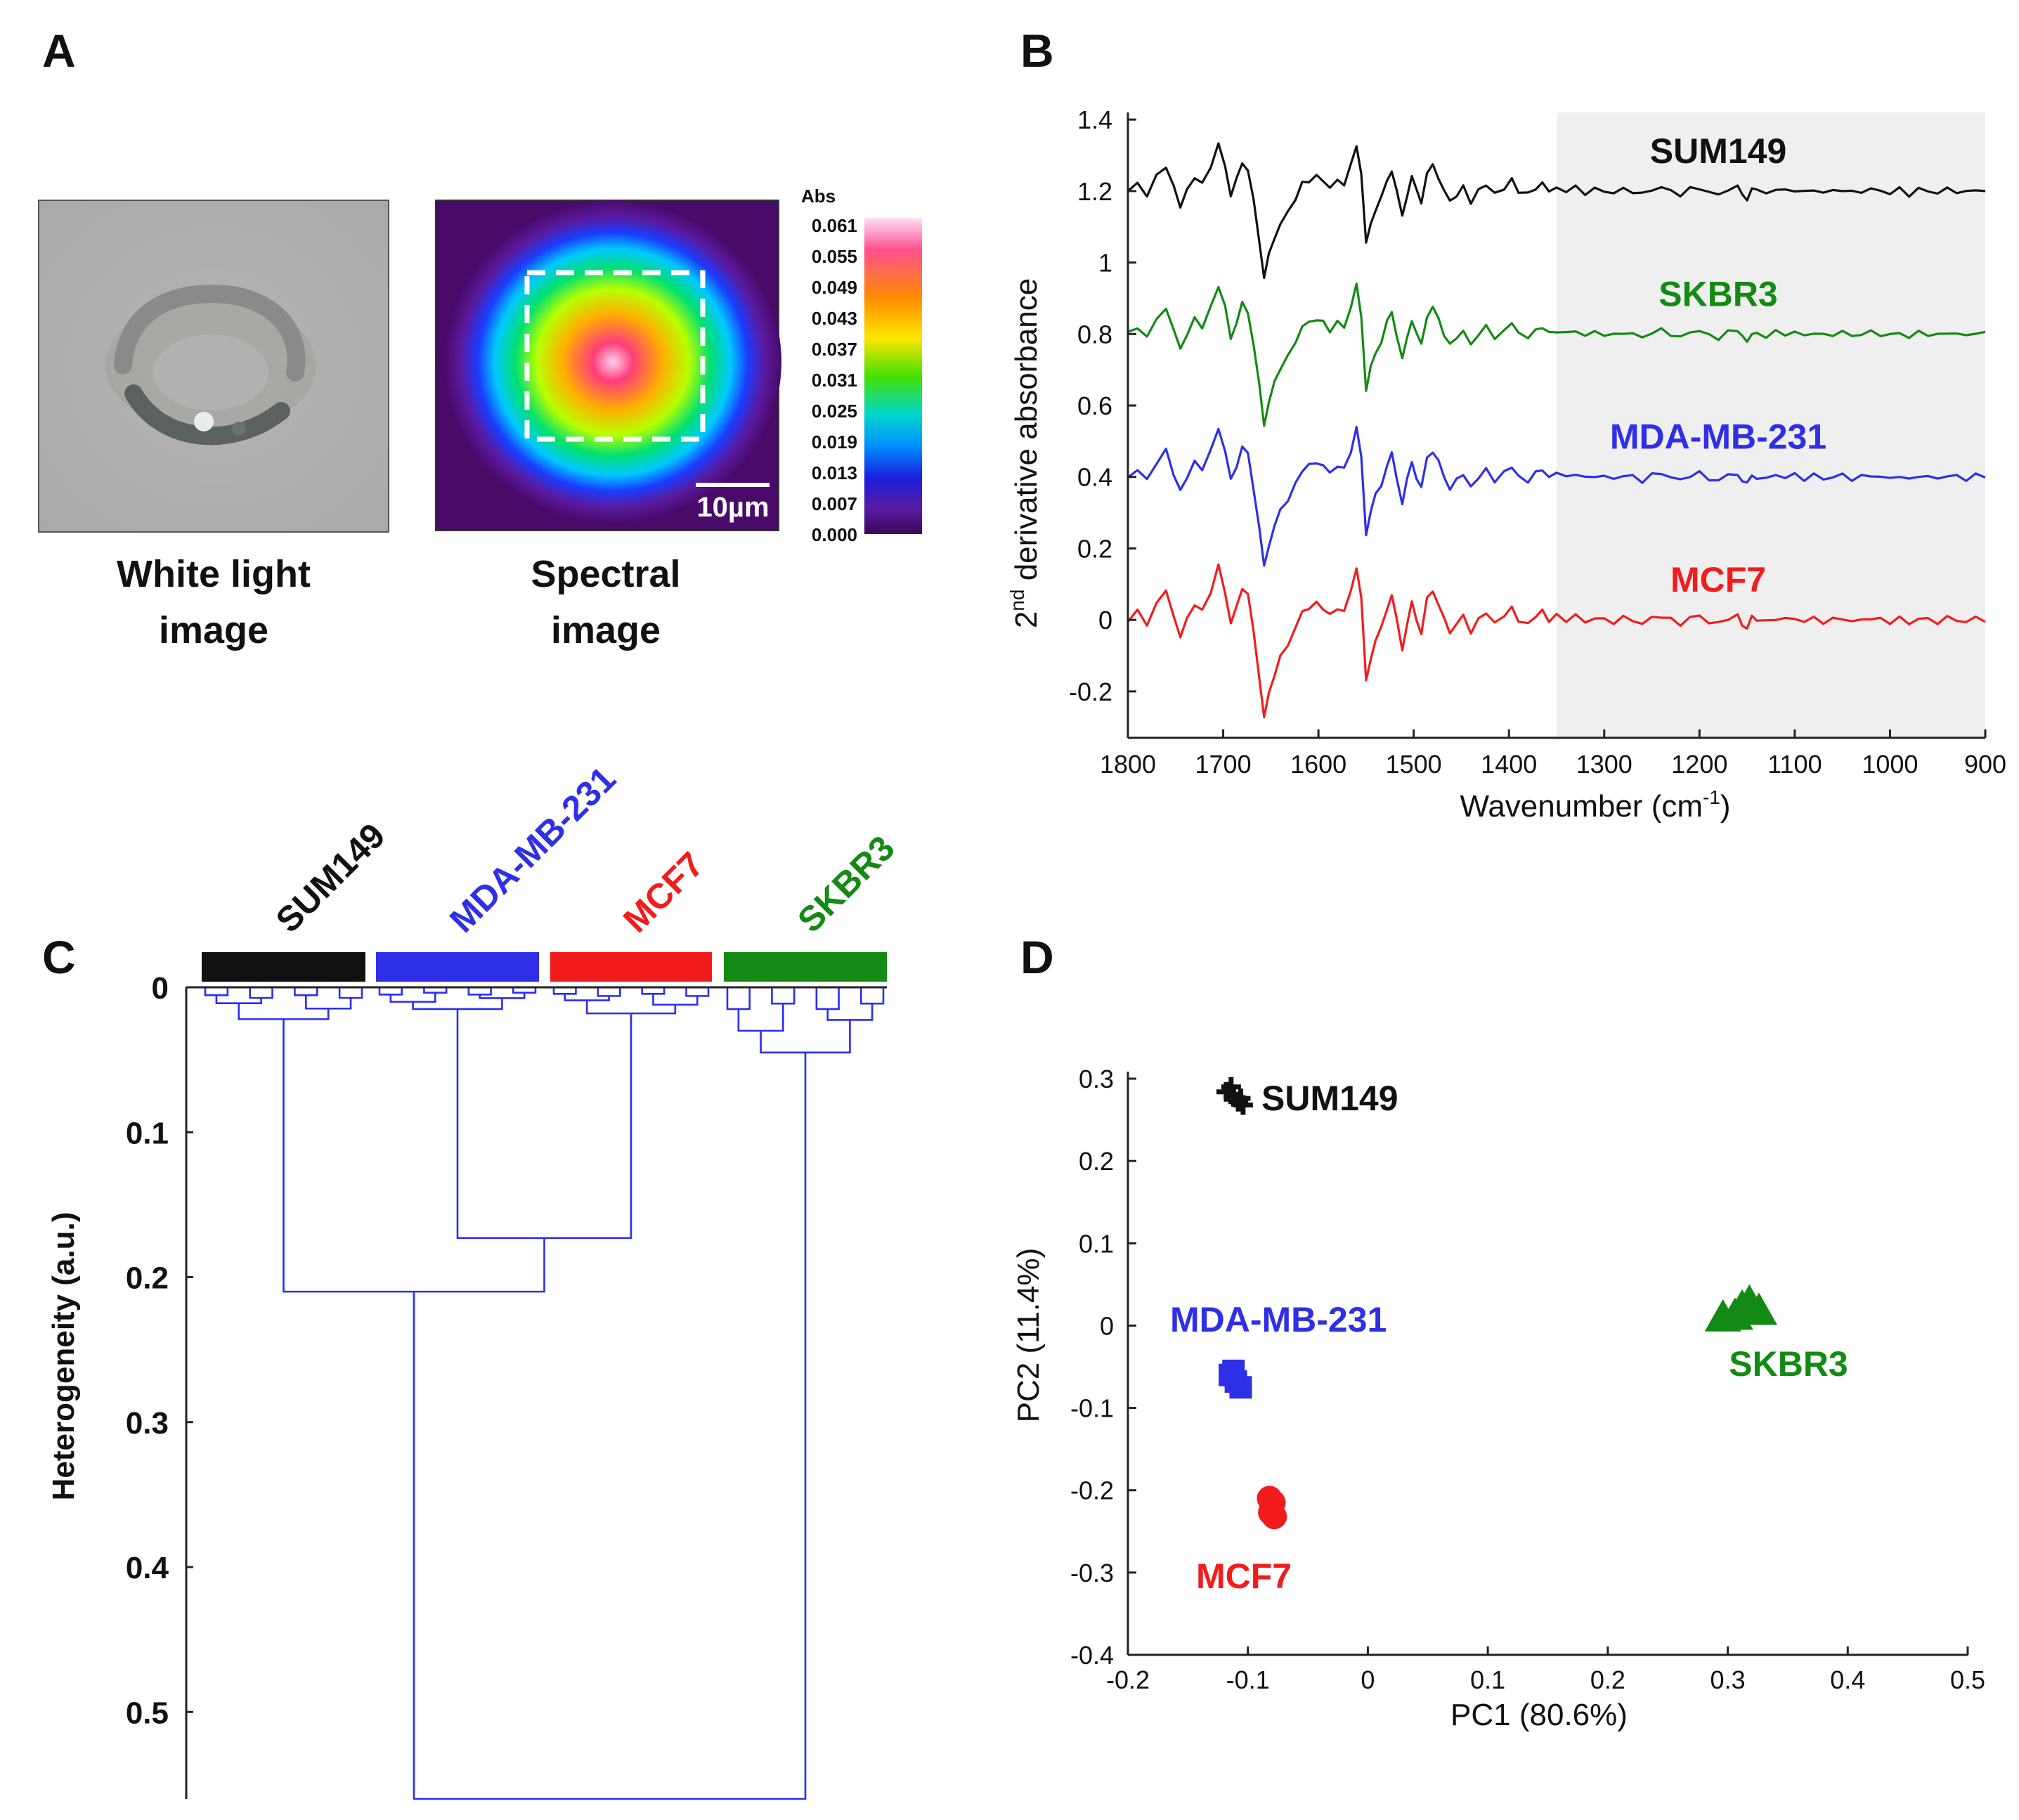 Image resolution: width=2019 pixels, height=1820 pixels. Describe the element at coordinates (835, 411) in the screenshot. I see `colorbar-tick-label: 0.025` at that location.